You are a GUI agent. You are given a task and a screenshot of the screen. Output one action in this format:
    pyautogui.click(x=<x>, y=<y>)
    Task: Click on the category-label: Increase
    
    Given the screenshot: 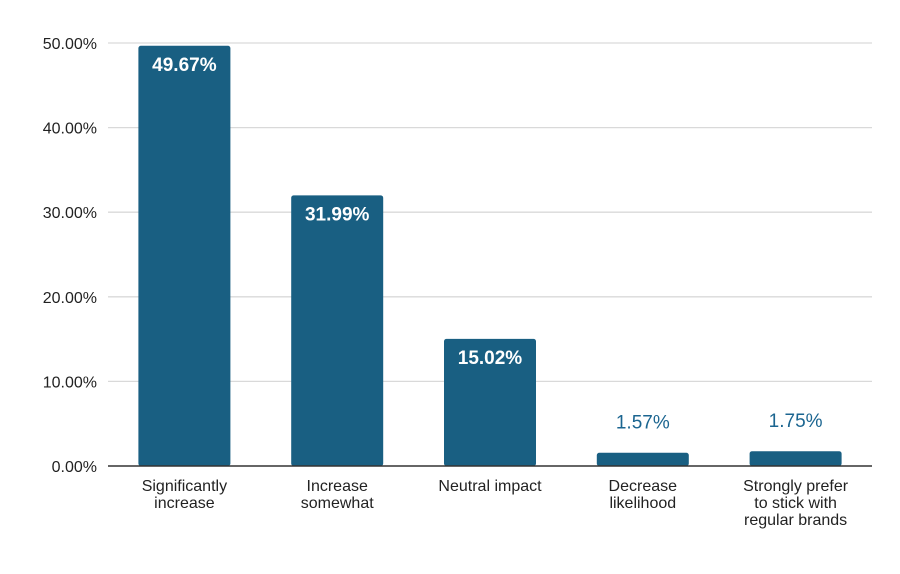 What is the action you would take?
    pyautogui.click(x=337, y=486)
    